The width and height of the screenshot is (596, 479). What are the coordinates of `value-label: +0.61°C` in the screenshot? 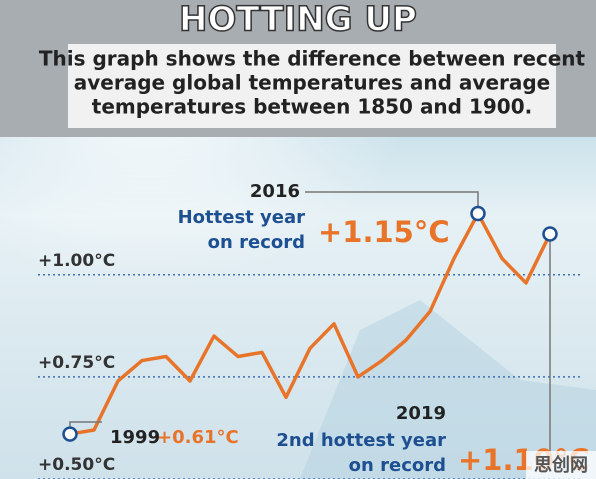 It's located at (198, 437).